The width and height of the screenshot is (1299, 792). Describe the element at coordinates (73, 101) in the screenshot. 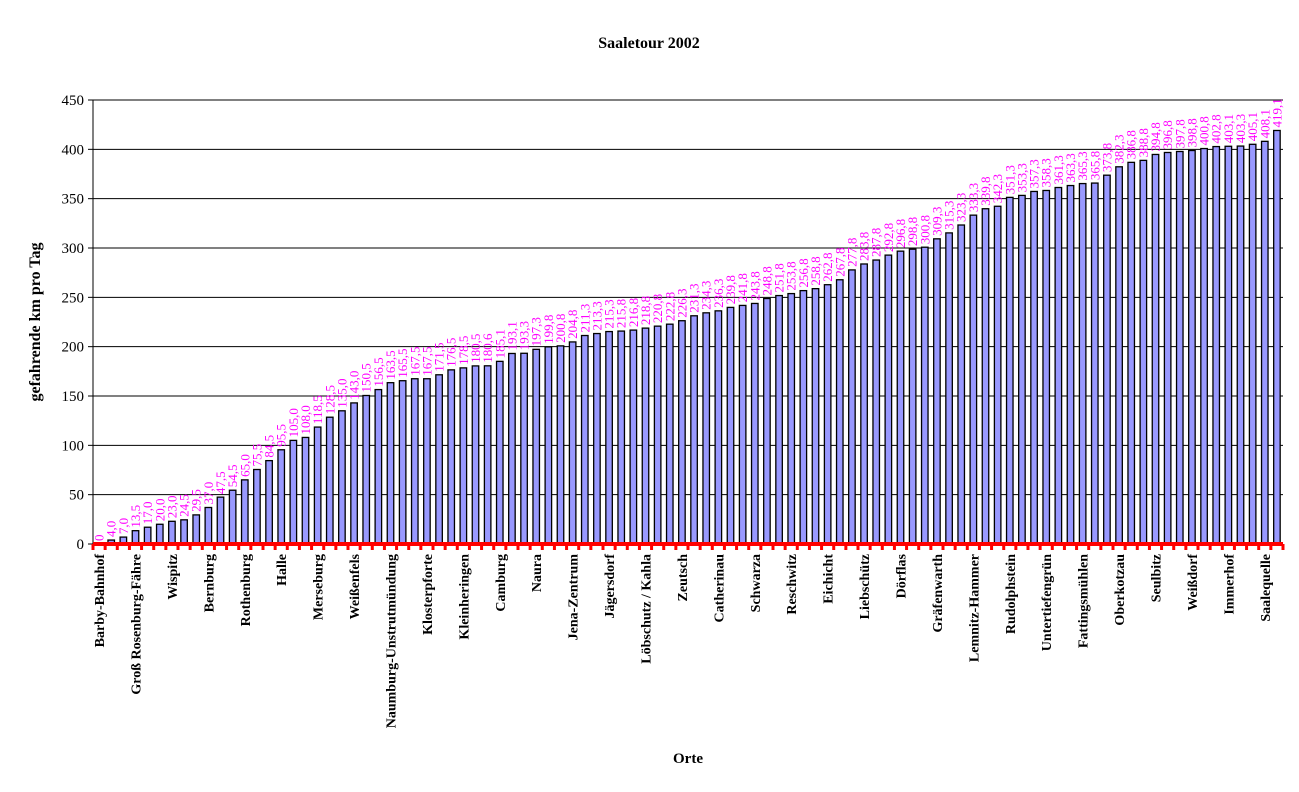

I see `y-tick-label: 450` at that location.